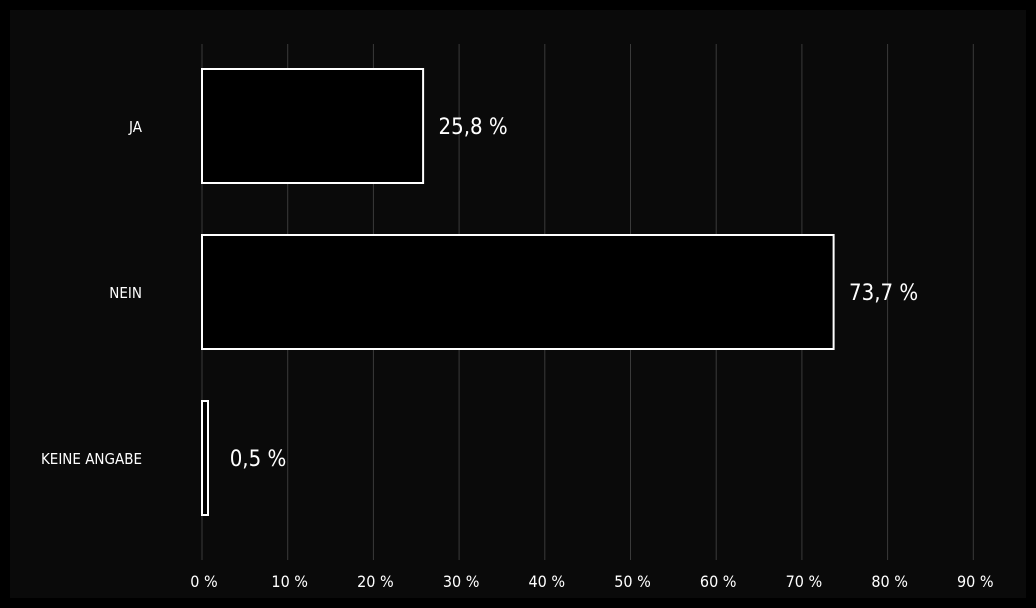 The width and height of the screenshot is (1036, 608). What do you see at coordinates (975, 581) in the screenshot?
I see `x-tick-label-90: 90 %` at bounding box center [975, 581].